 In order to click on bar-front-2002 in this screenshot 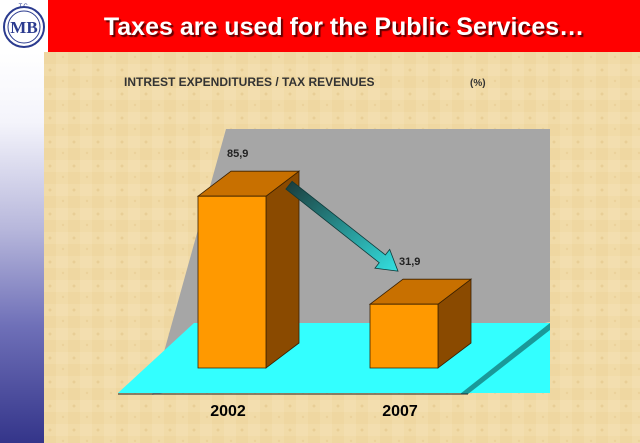, I will do `click(232, 282)`.